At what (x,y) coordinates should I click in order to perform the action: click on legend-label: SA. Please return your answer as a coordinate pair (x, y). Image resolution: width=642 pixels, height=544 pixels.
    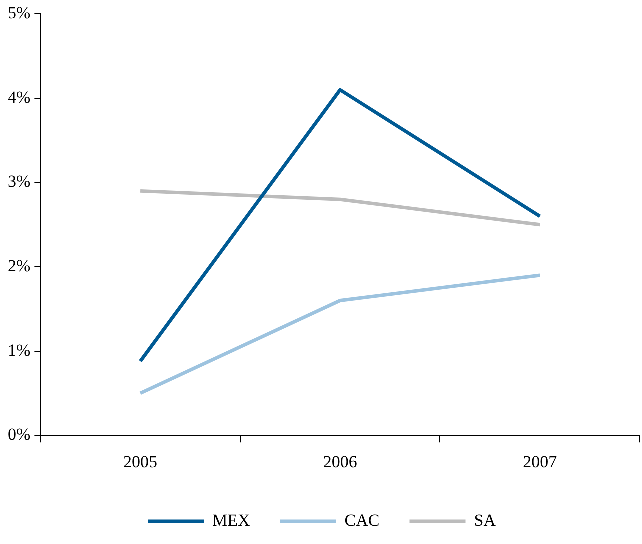
    Looking at the image, I should click on (485, 520).